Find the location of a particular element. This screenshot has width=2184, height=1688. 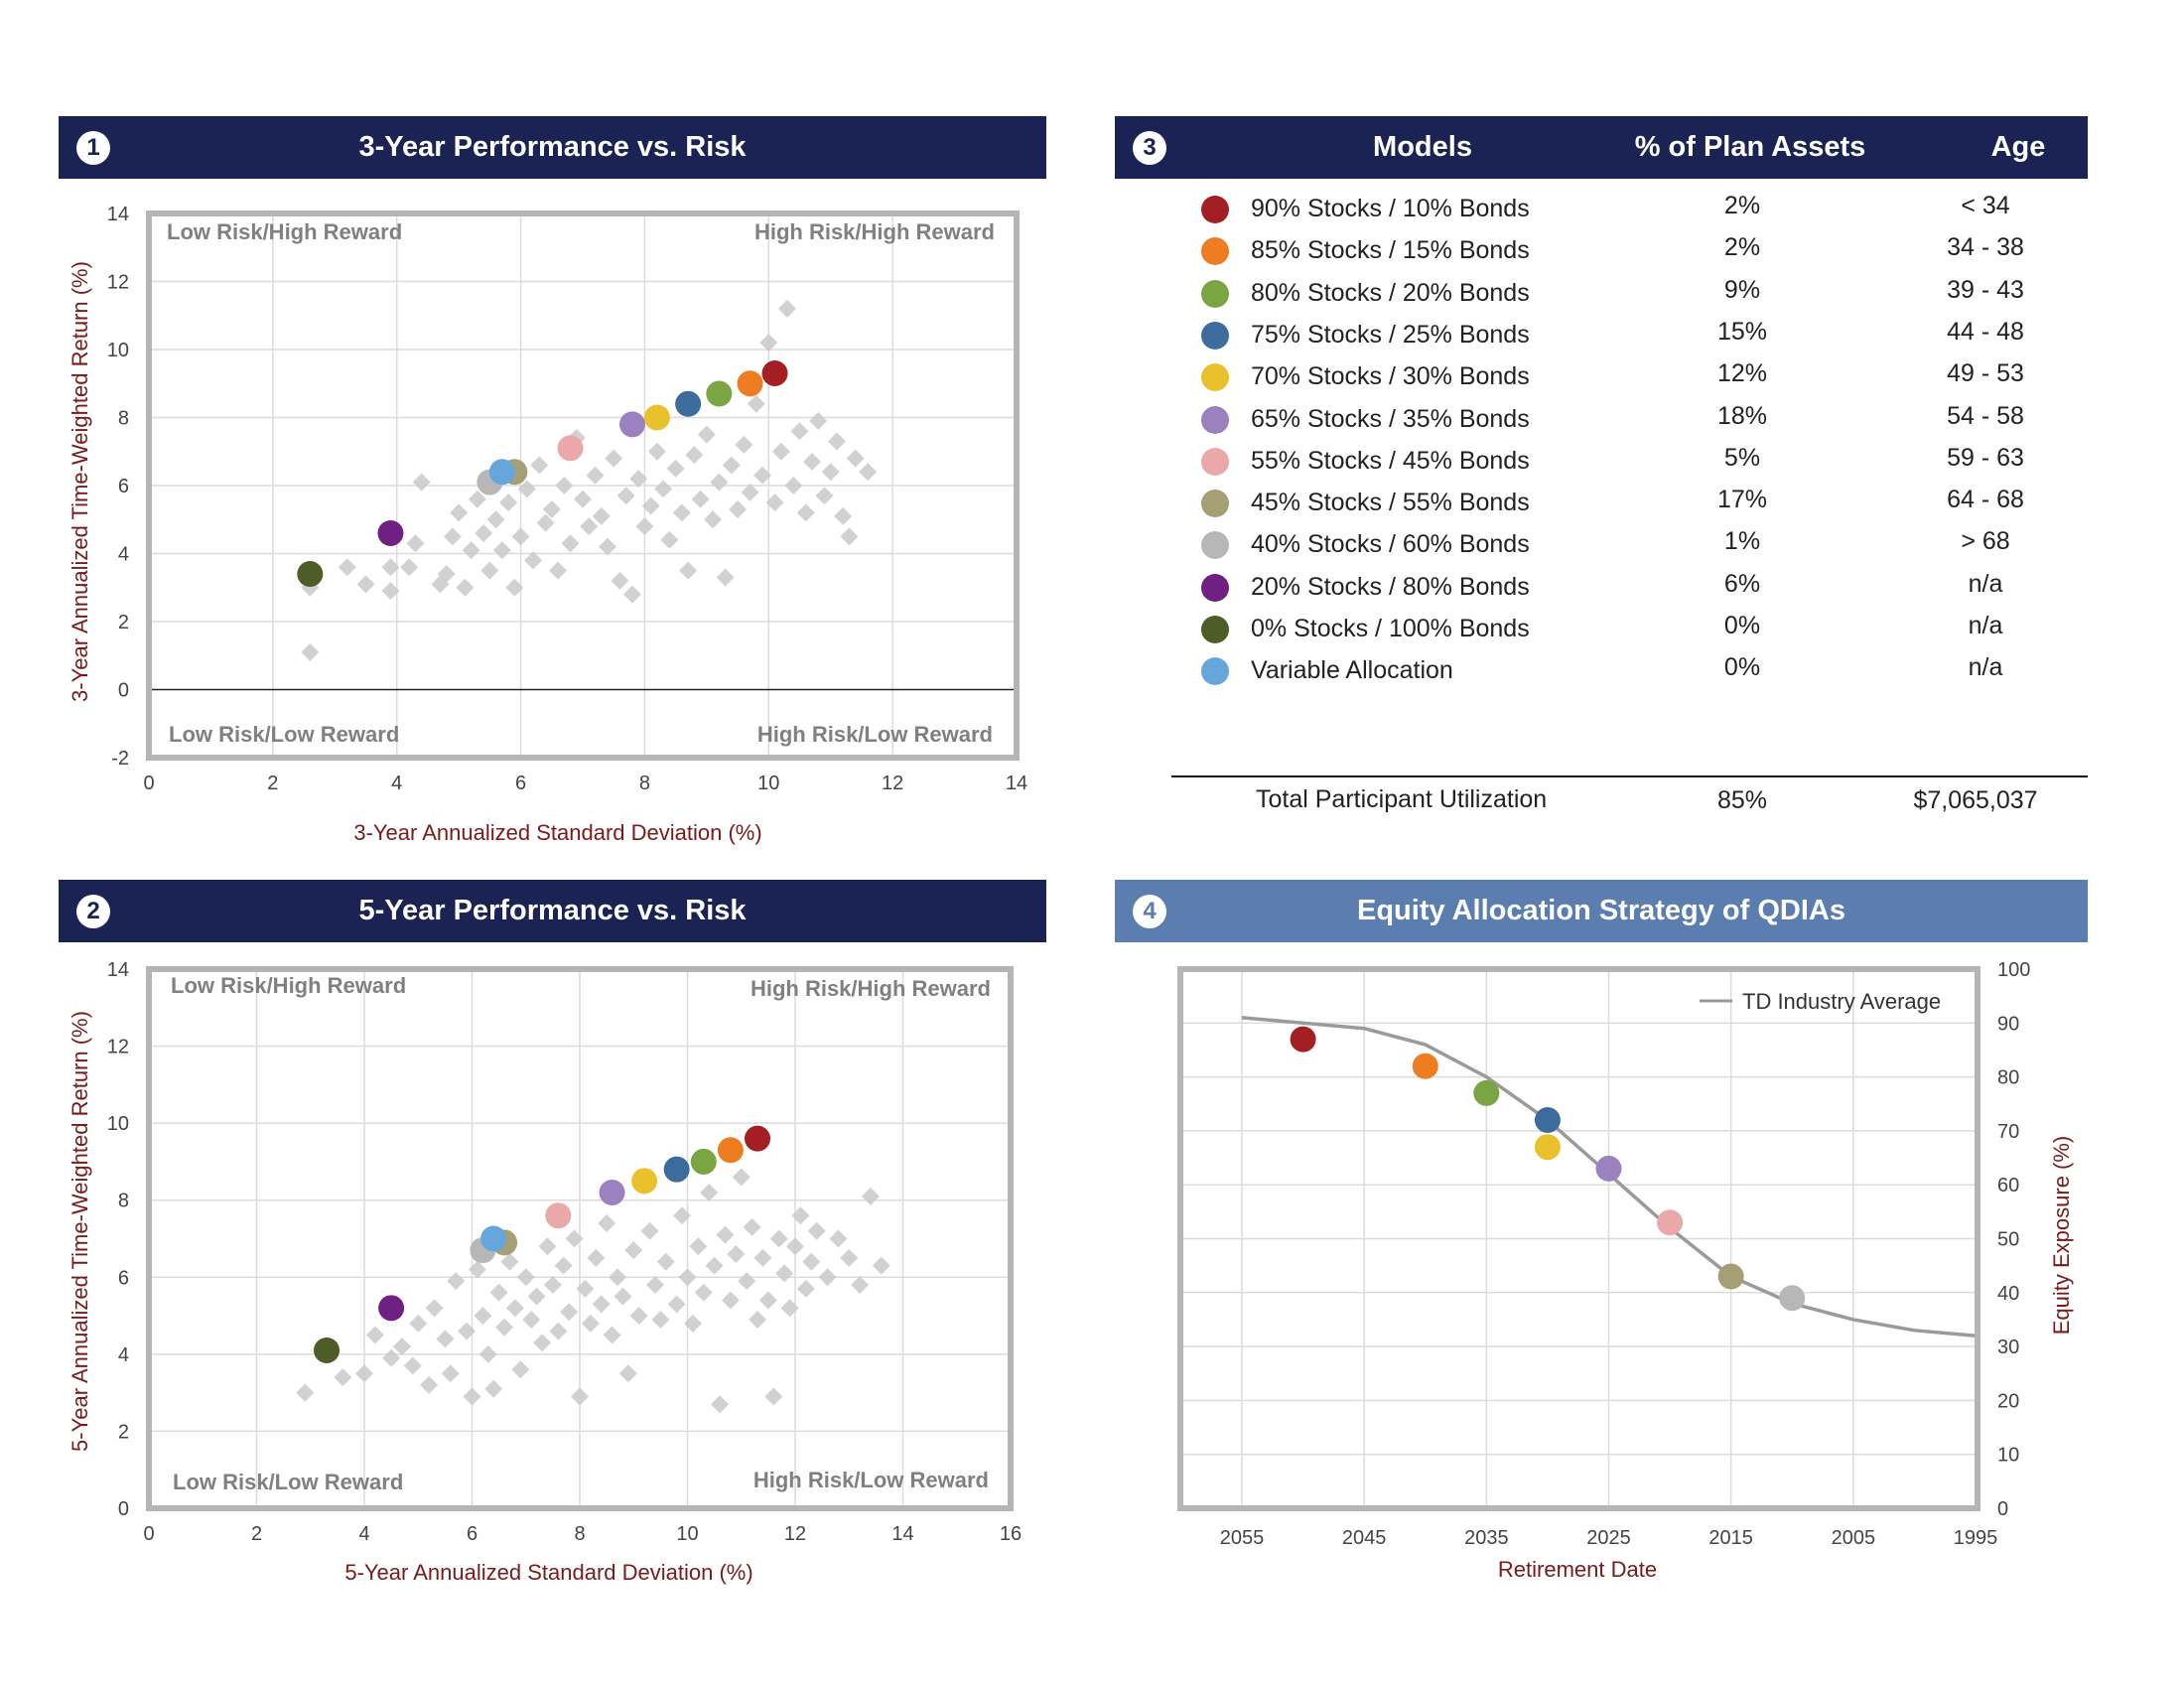

chart4-y-tick-label: 40 is located at coordinates (2008, 1294).